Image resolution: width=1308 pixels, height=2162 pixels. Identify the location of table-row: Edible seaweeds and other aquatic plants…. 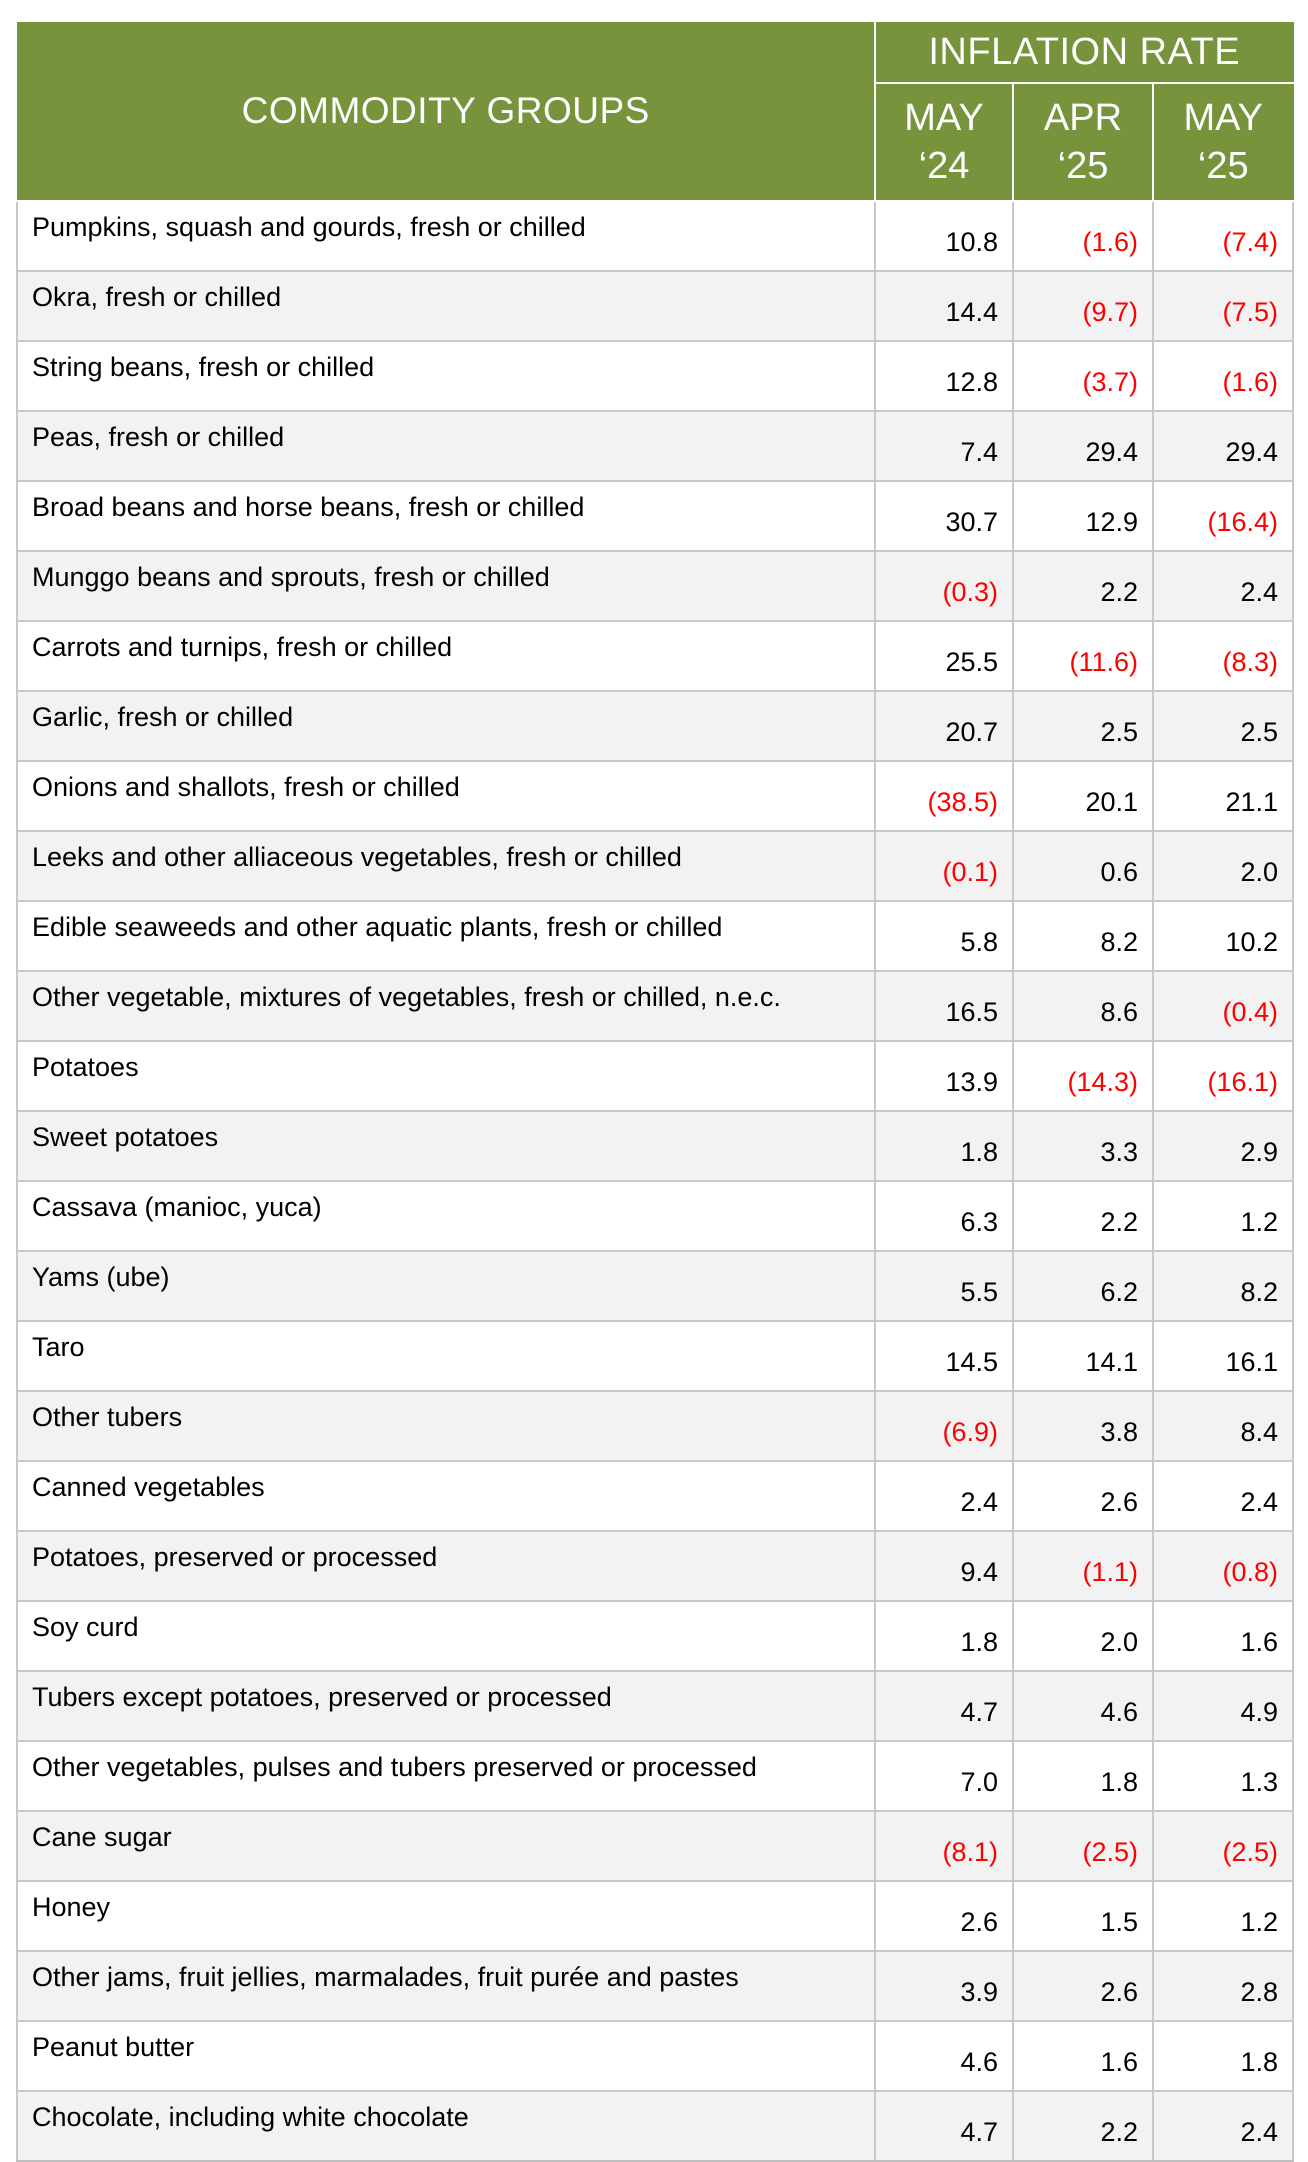
(655, 936).